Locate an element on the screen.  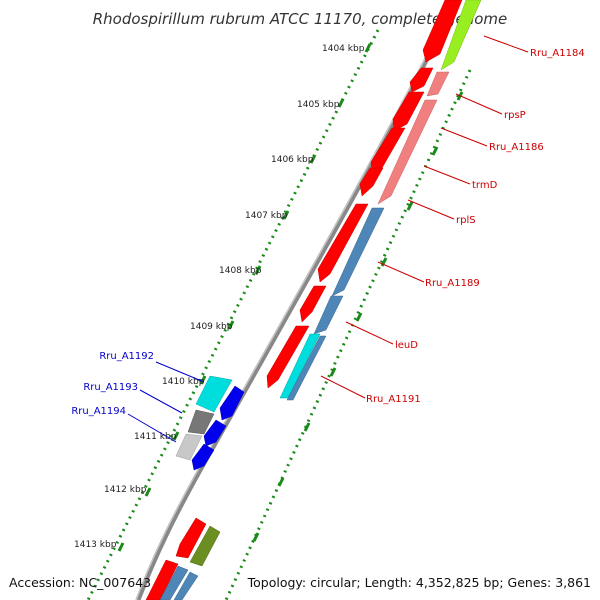
gene-label: Rru_A1184 is located at coordinates (557, 53).